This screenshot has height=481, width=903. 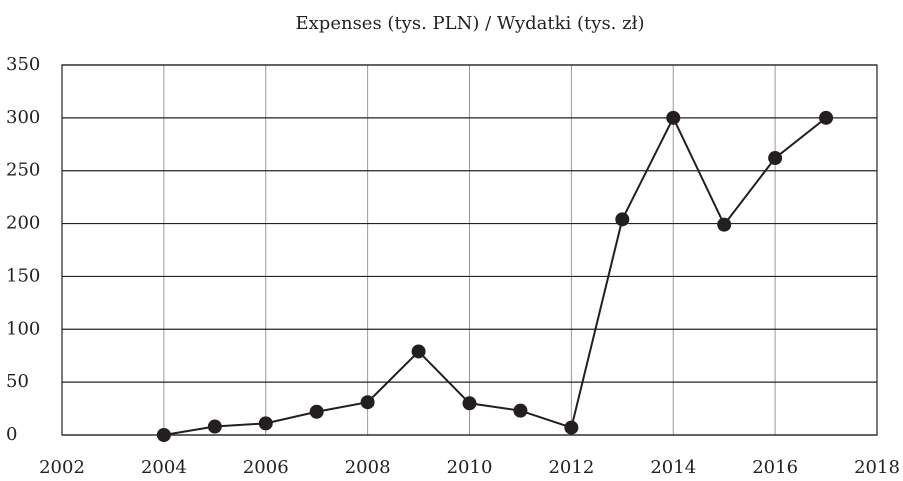 What do you see at coordinates (23, 64) in the screenshot?
I see `y-tick-label: 350` at bounding box center [23, 64].